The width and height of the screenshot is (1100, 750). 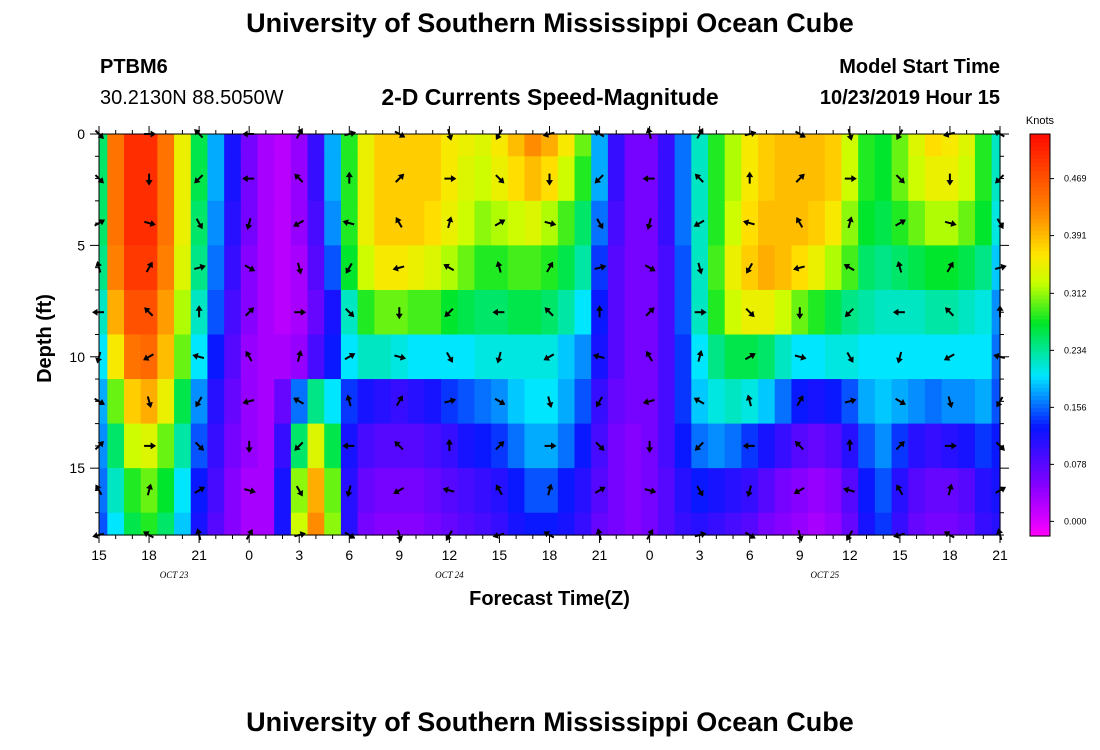 What do you see at coordinates (77, 357) in the screenshot?
I see `y-tick-label: 10` at bounding box center [77, 357].